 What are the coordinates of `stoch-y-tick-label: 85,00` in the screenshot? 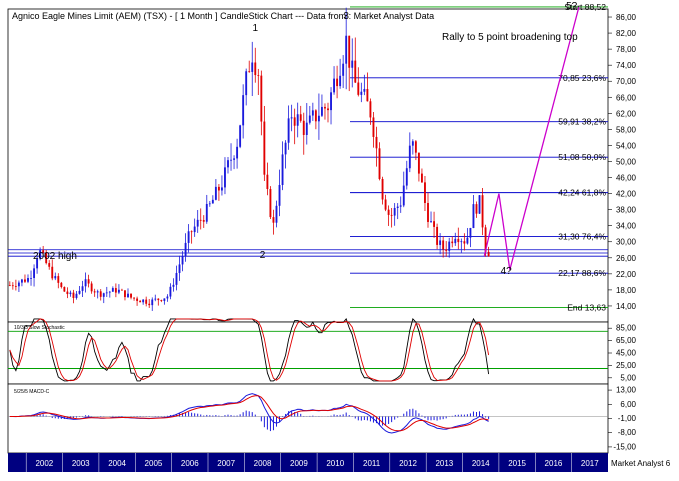 It's located at (626, 328).